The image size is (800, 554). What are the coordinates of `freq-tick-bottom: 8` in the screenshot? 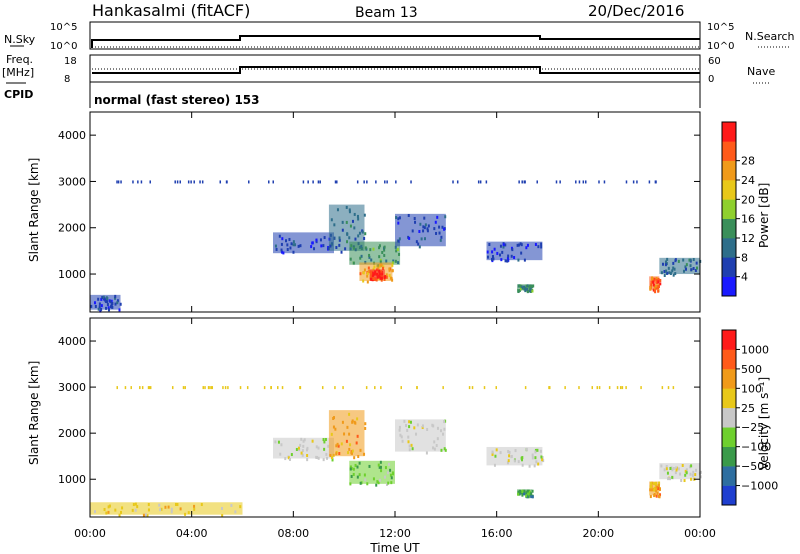 It's located at (67, 79).